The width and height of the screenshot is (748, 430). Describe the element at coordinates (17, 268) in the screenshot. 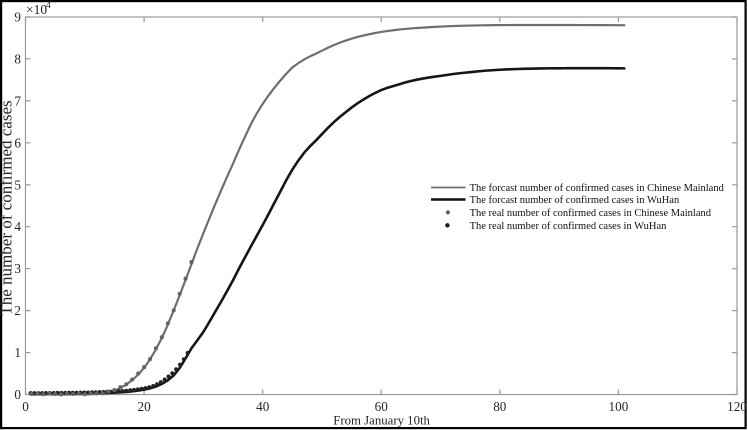

I see `svg-text: 3` at that location.